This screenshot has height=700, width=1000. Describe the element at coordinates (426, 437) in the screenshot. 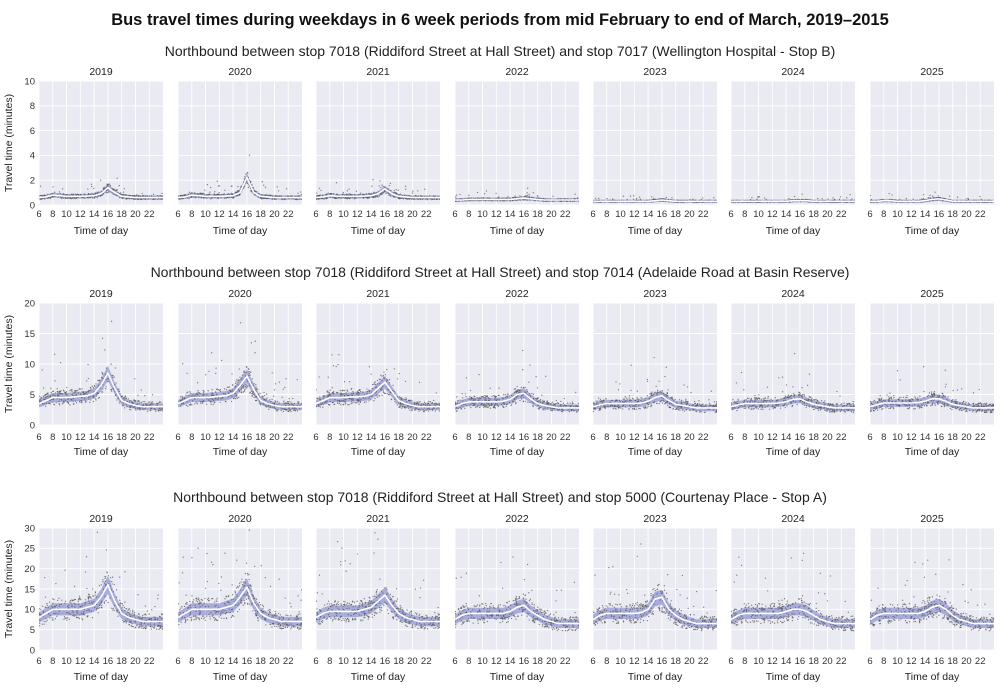

I see `x-tick-label: 22` at that location.